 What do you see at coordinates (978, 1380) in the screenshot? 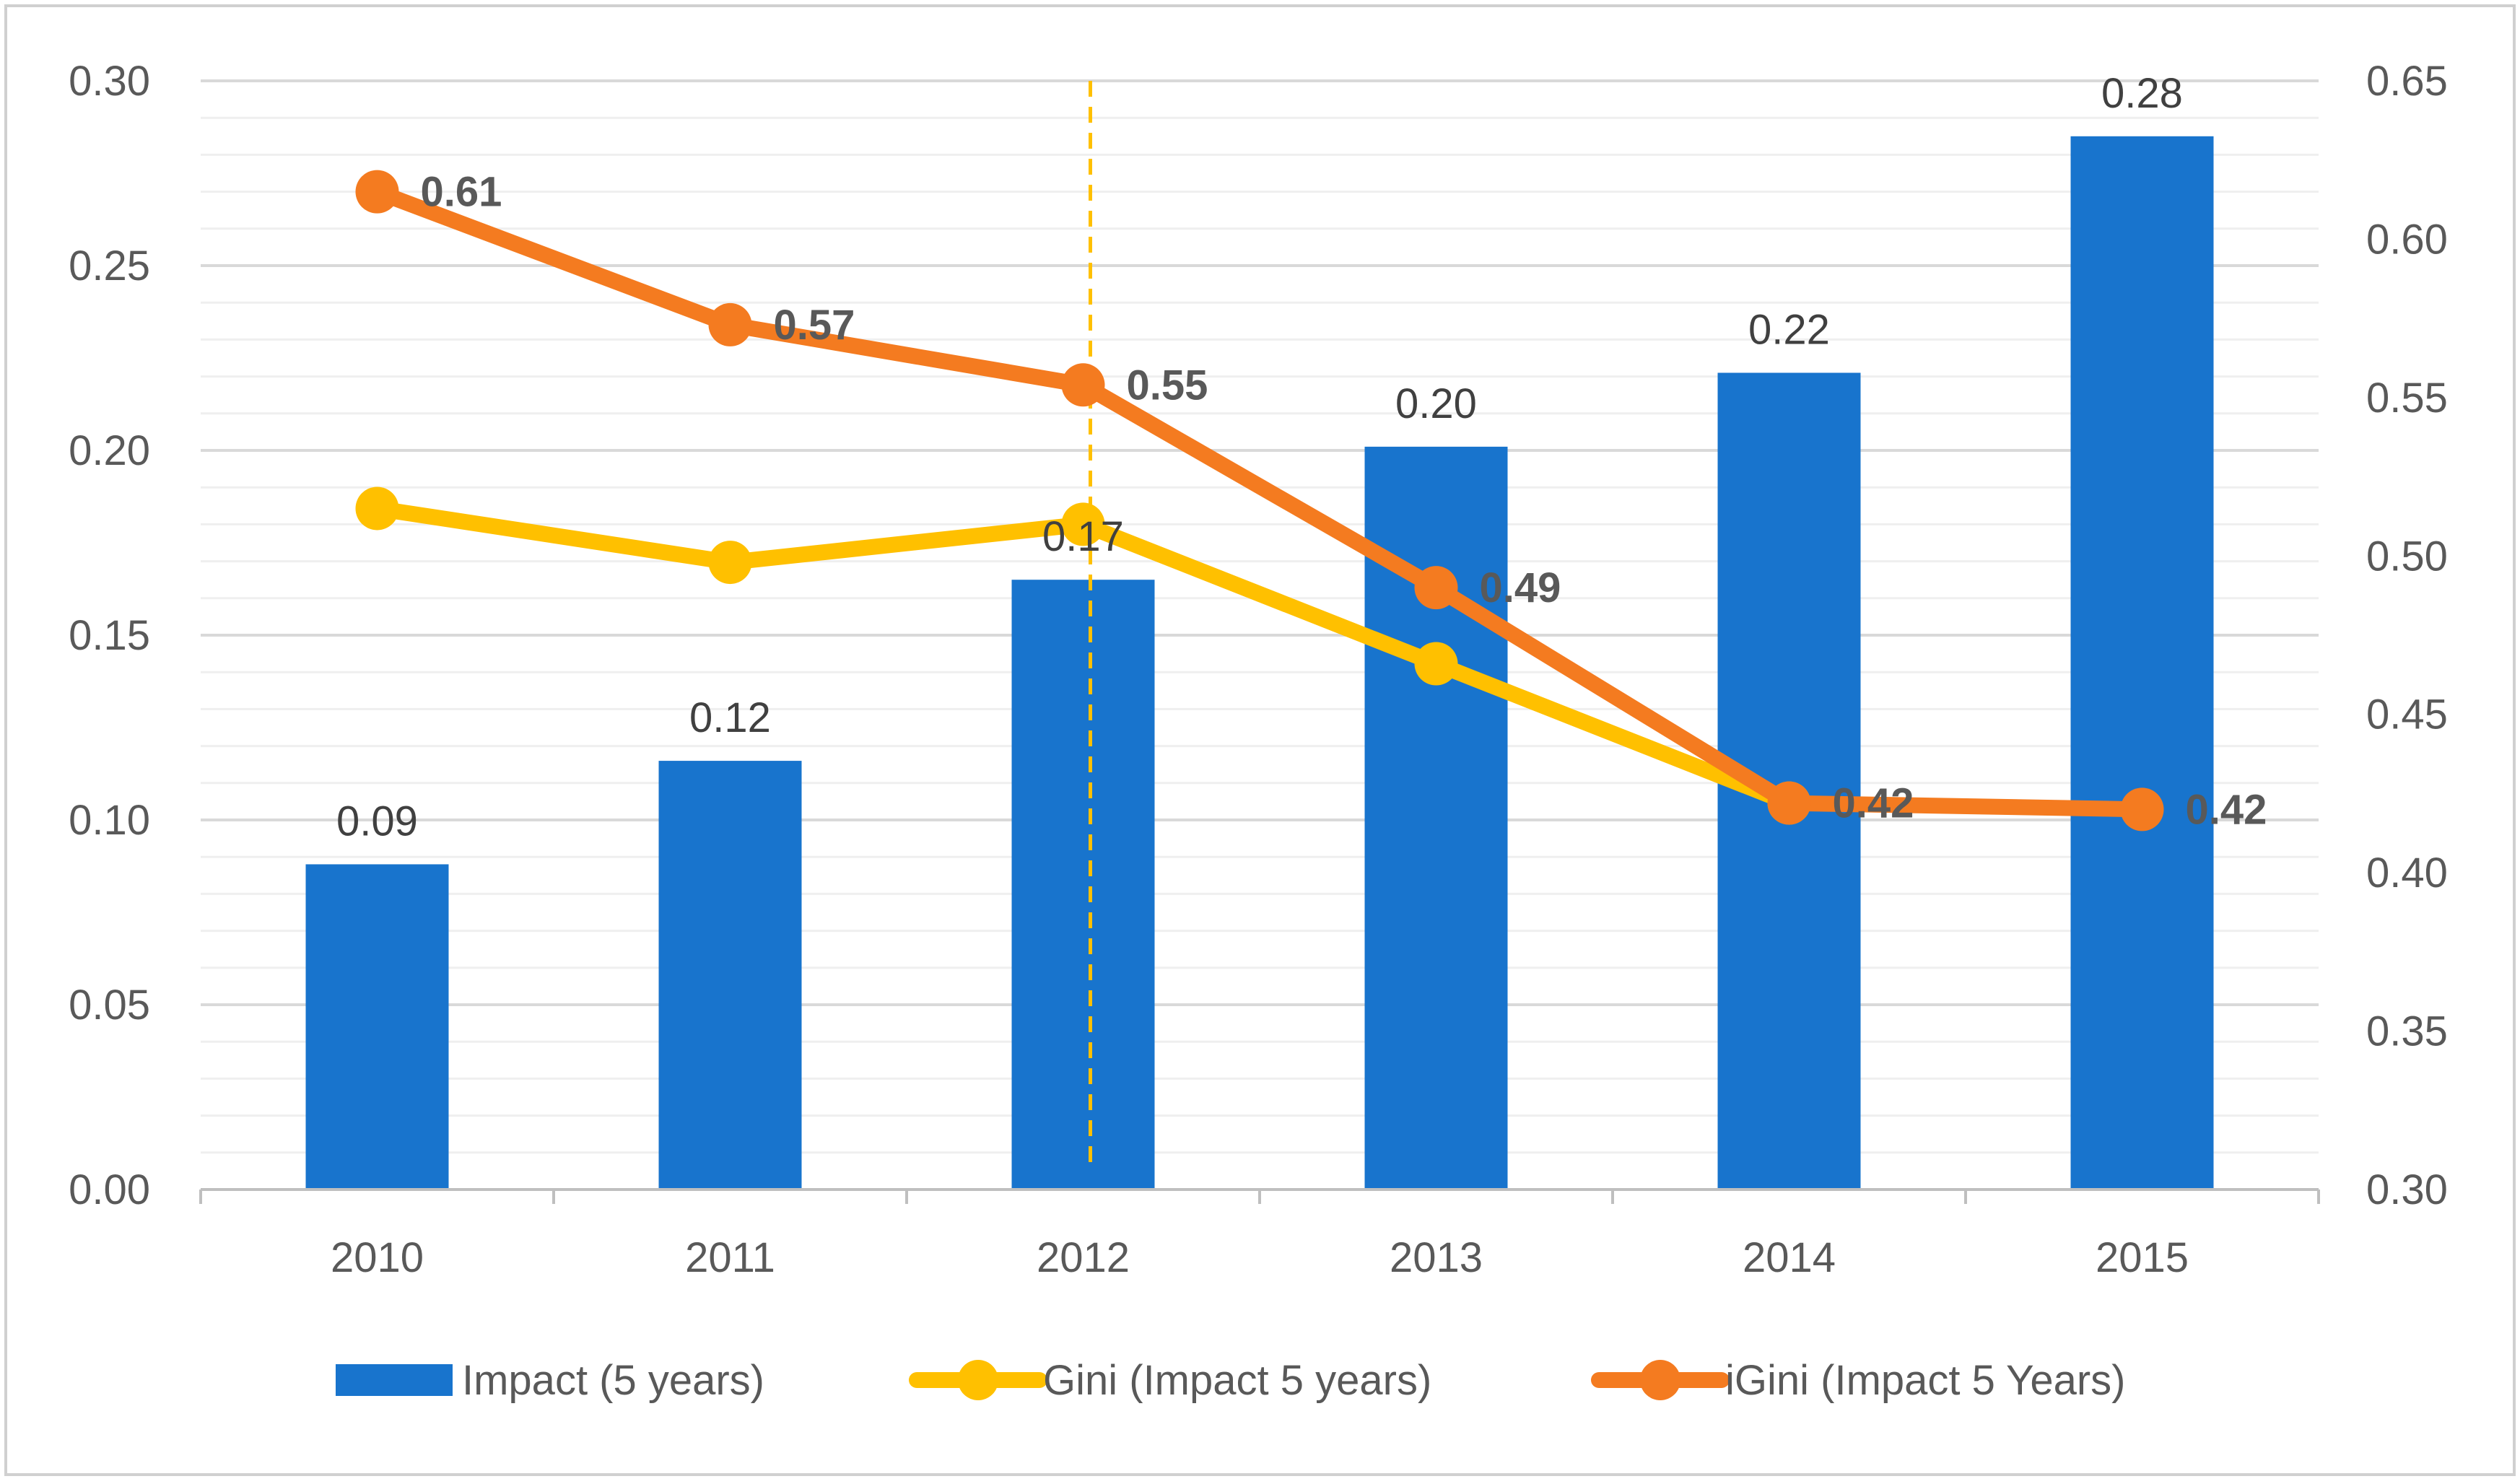
I see `legend-marker-gini` at bounding box center [978, 1380].